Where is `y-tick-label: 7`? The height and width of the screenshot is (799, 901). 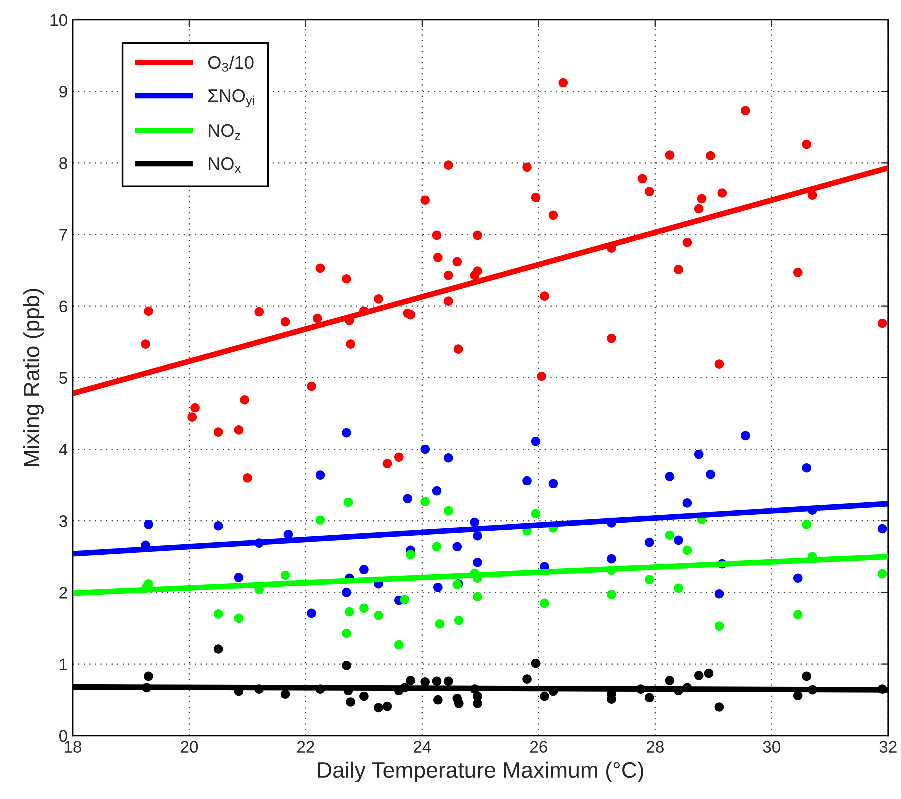
y-tick-label: 7 is located at coordinates (64, 235).